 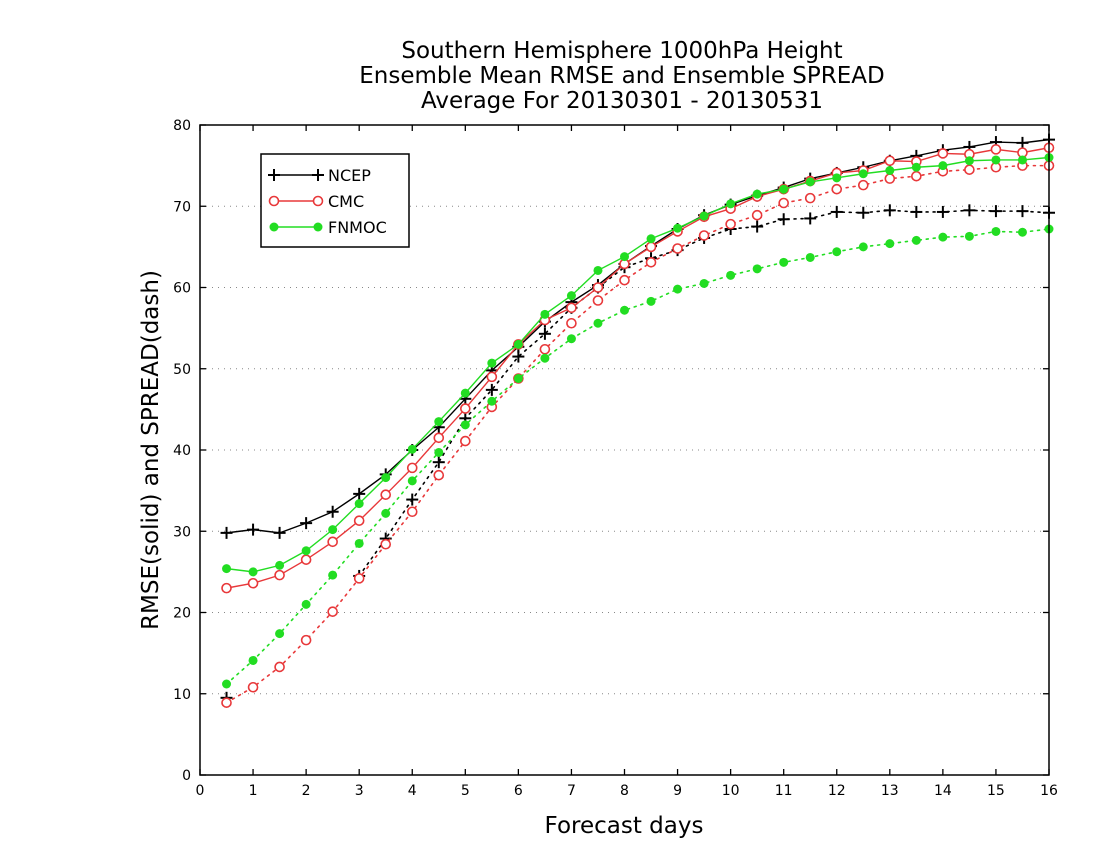 I want to click on y-tick-label: 30, so click(x=182, y=532).